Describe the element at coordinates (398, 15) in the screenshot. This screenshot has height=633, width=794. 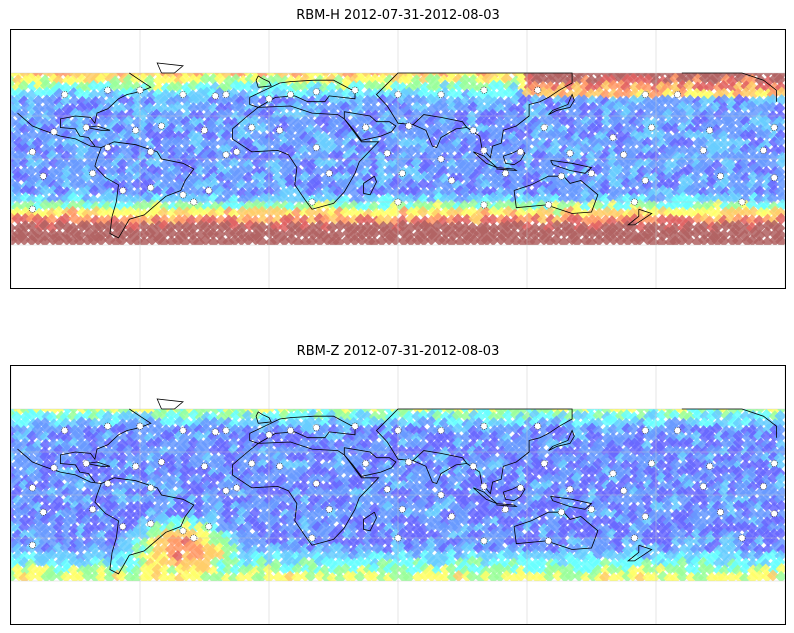
I see `panel-title-rbm-h: RBM-H 2012-07-31-2012-08-03` at that location.